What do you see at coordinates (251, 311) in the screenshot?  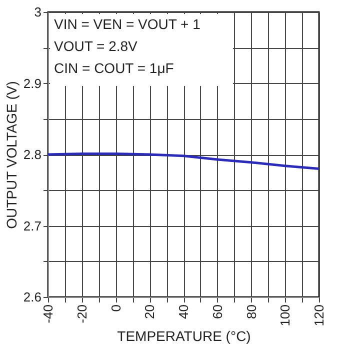 I see `x-tick-label: 80` at bounding box center [251, 311].